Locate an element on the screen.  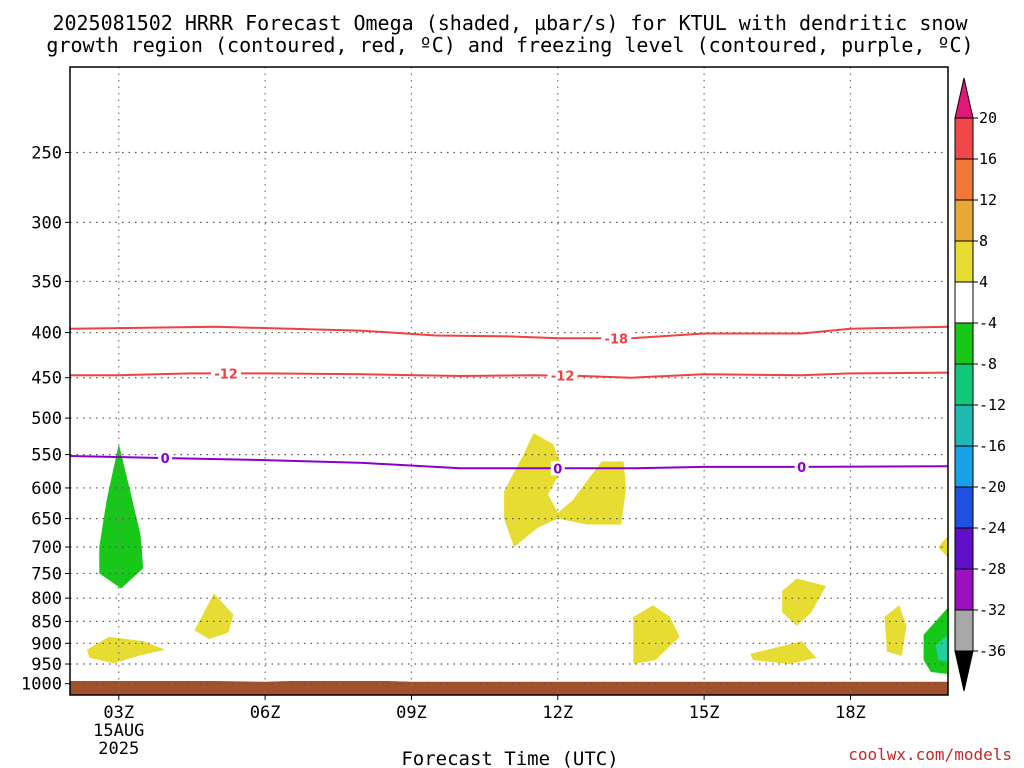
x-tick-label-06Z: 06Z is located at coordinates (265, 713).